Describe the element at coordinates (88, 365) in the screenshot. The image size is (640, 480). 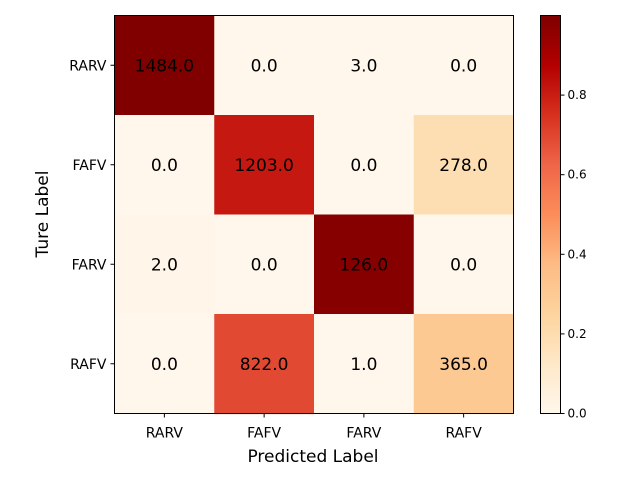
I see `y-tick-label: RAFV` at that location.